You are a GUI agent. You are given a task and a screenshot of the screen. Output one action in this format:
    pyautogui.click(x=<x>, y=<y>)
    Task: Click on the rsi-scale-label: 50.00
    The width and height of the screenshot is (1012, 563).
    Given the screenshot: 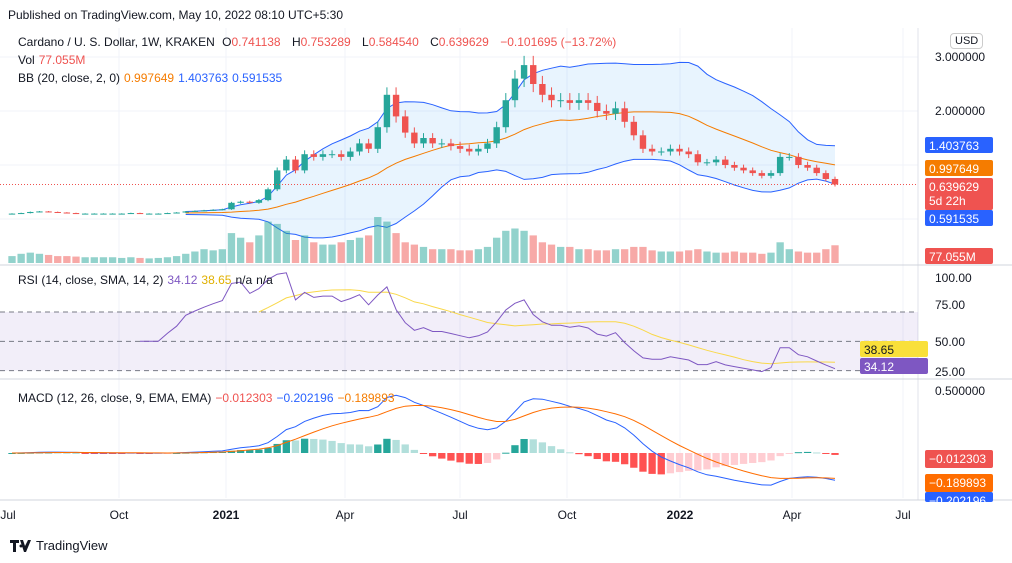 What is the action you would take?
    pyautogui.click(x=950, y=342)
    